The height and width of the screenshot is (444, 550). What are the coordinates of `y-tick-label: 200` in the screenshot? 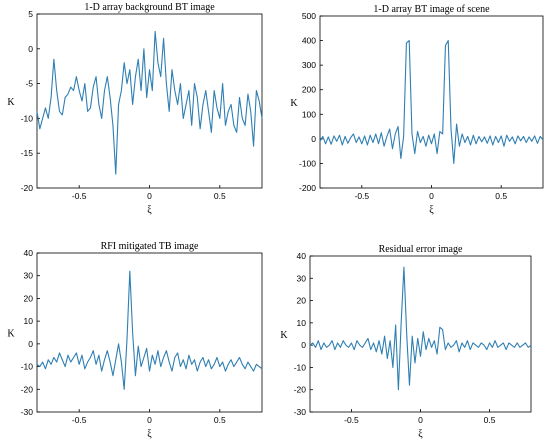 It's located at (309, 90).